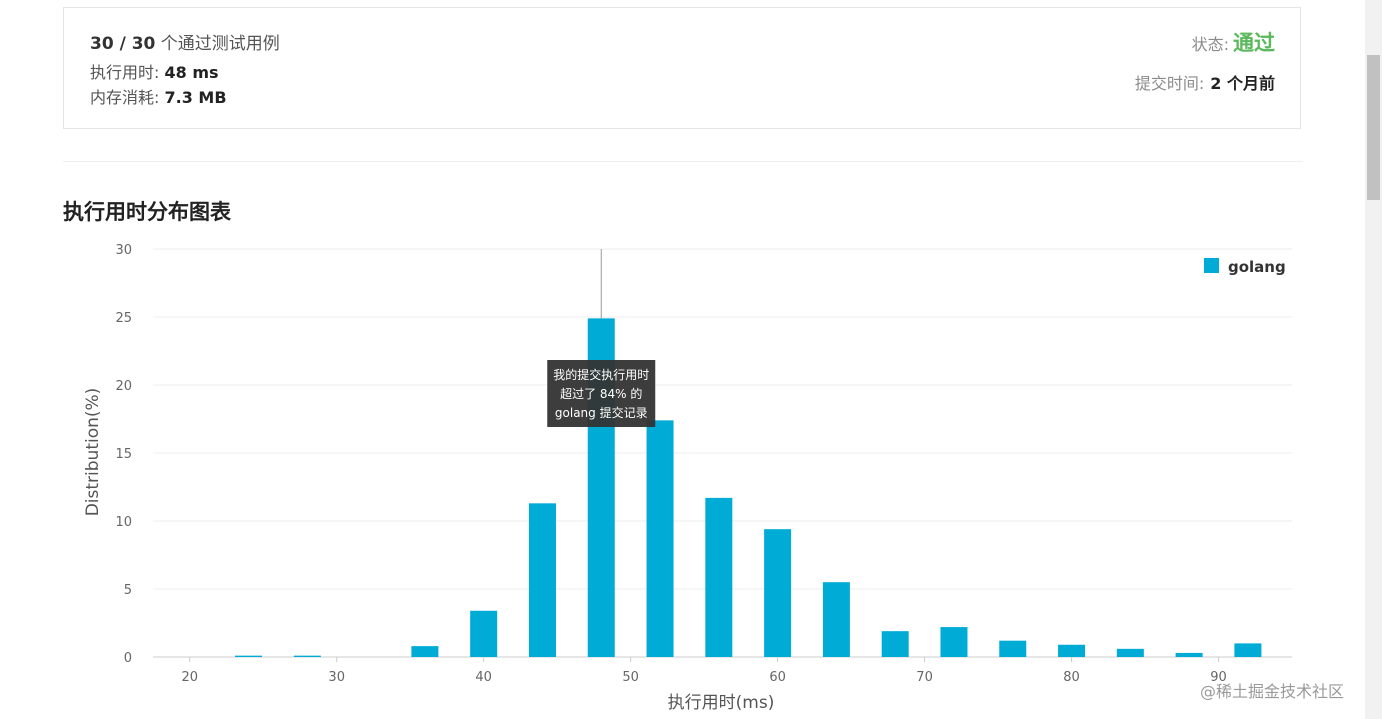 This screenshot has width=1382, height=719. Describe the element at coordinates (1254, 43) in the screenshot. I see `status-value: 通过` at that location.